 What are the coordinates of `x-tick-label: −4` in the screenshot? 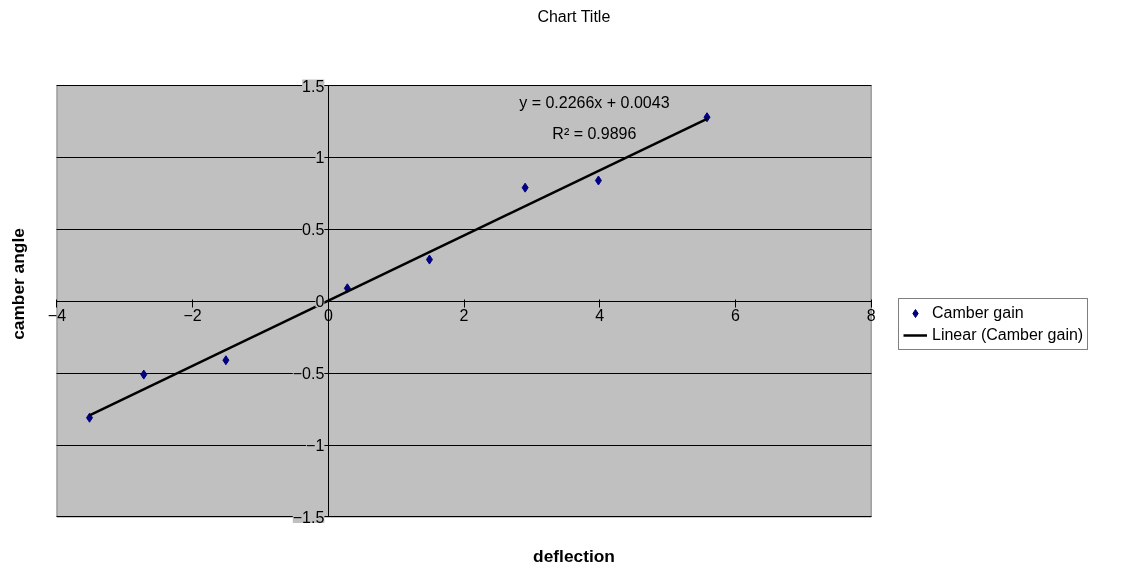 It's located at (57, 316).